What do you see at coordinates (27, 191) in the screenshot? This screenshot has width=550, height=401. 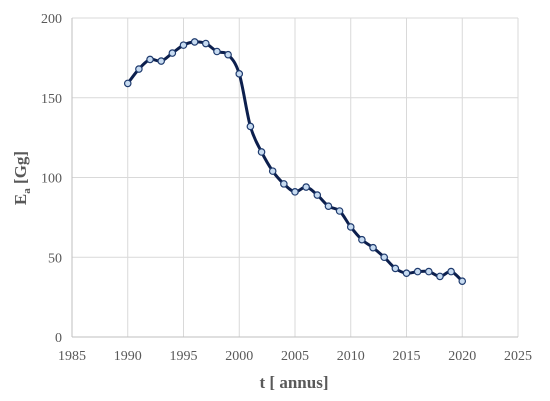 I see `y-axis-title-subscript: a` at bounding box center [27, 191].